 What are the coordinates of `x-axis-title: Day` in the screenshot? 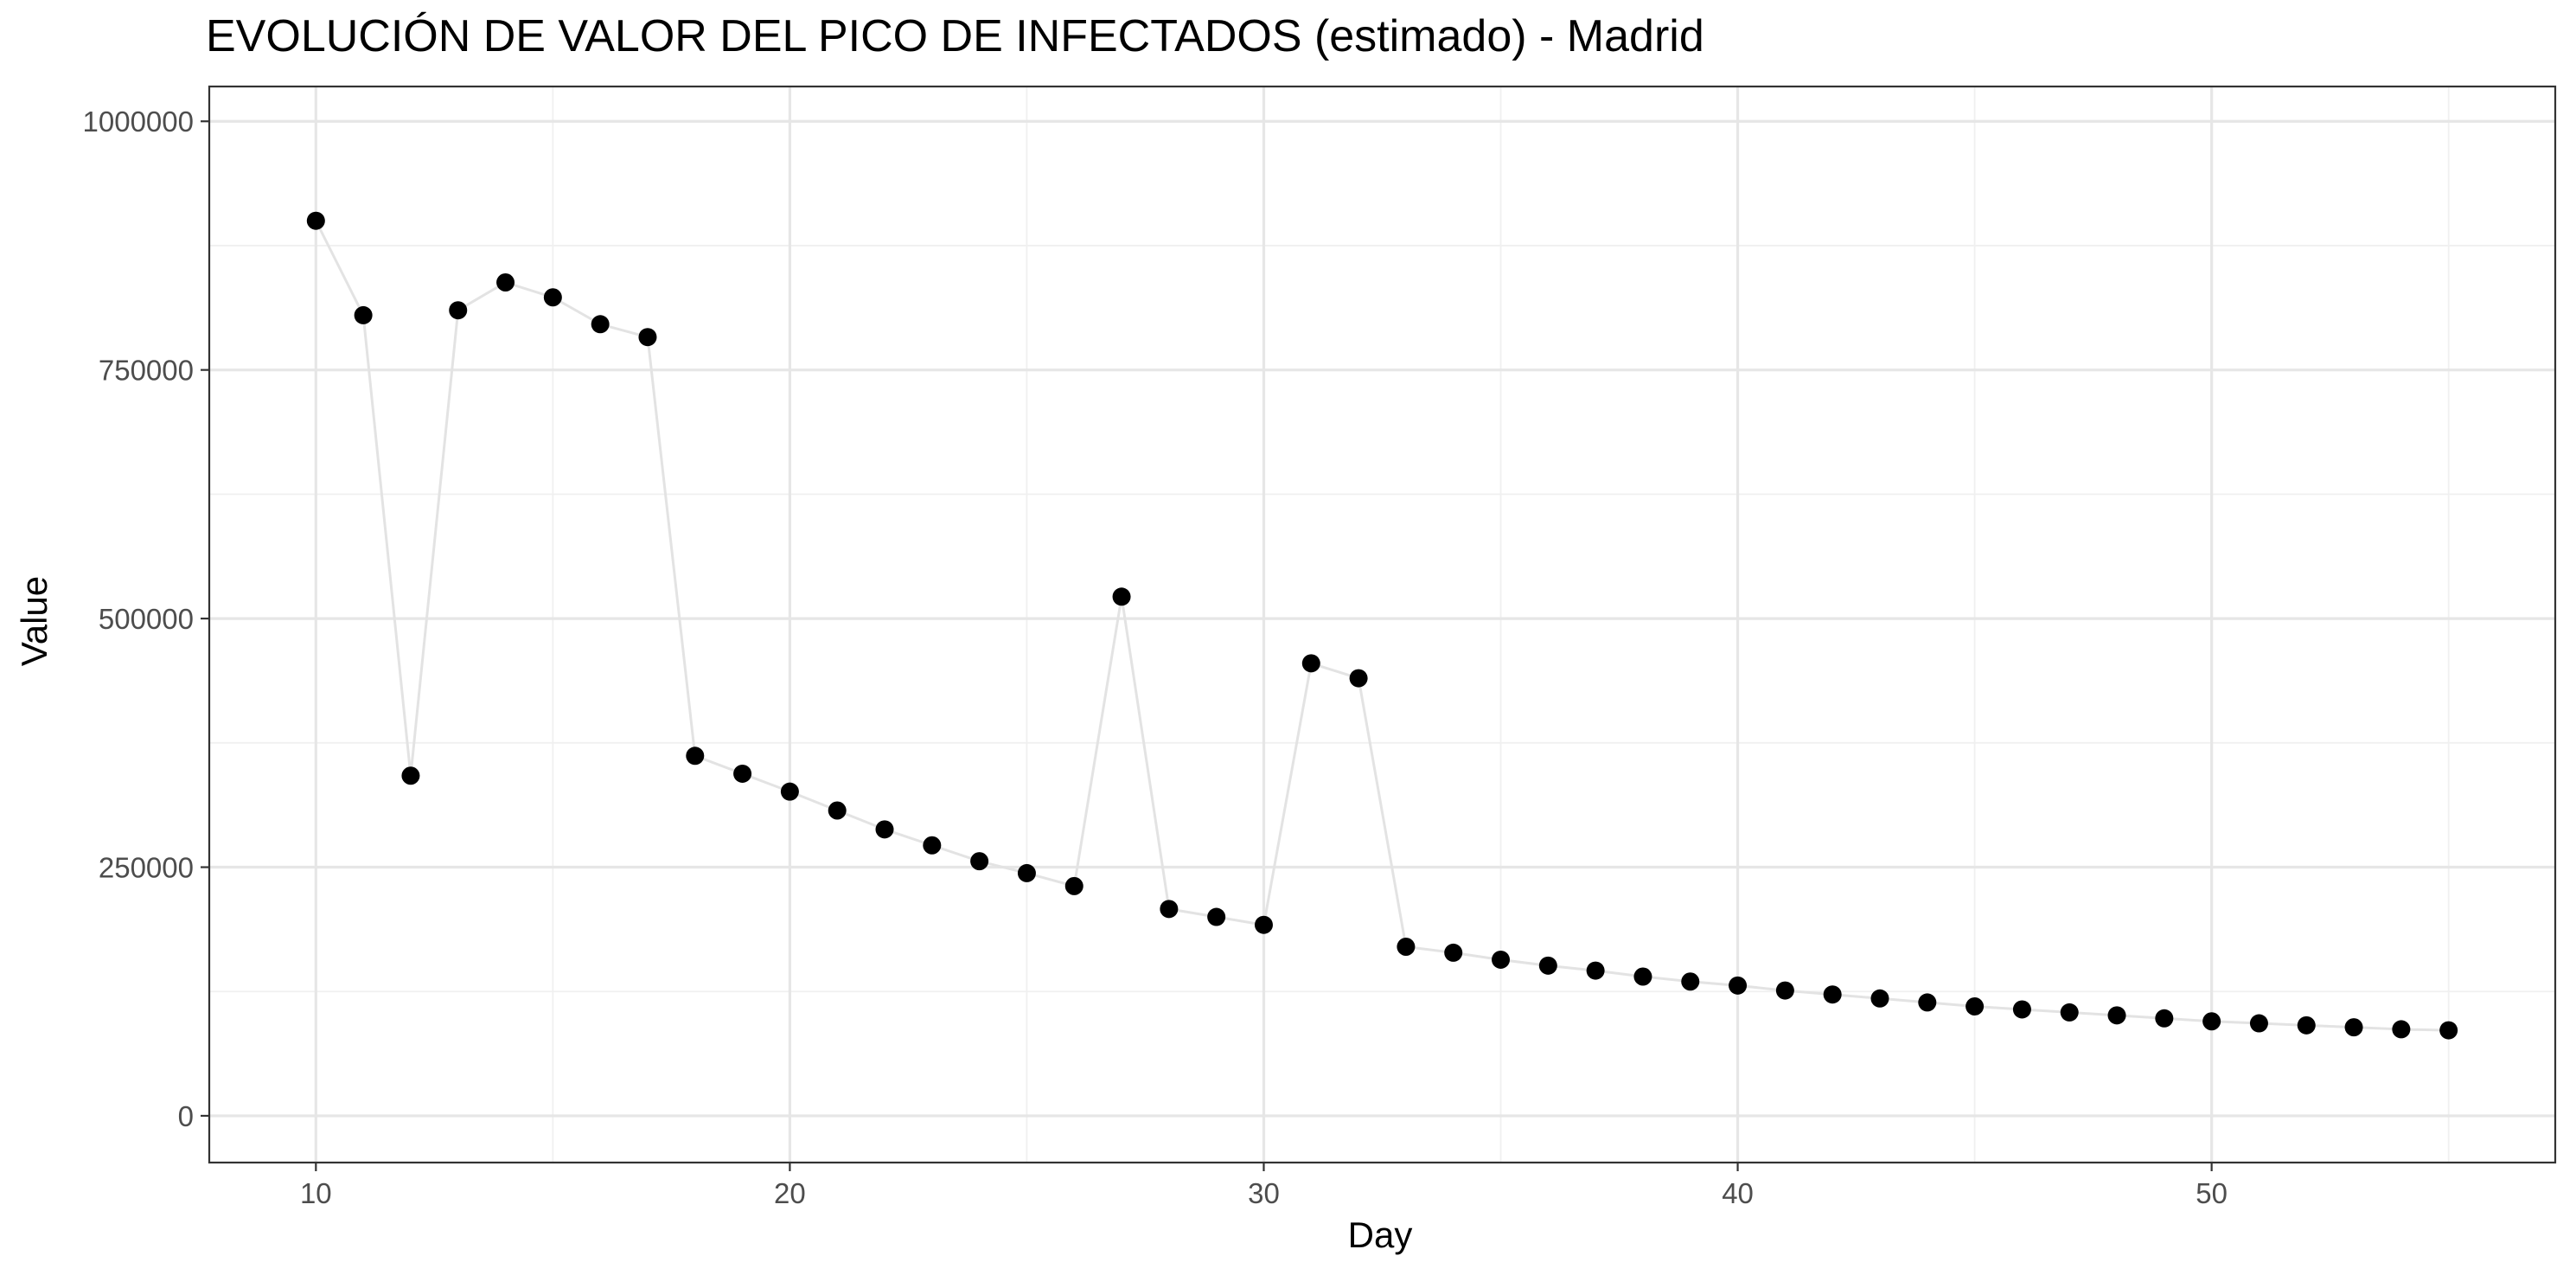 It's located at (1381, 1234).